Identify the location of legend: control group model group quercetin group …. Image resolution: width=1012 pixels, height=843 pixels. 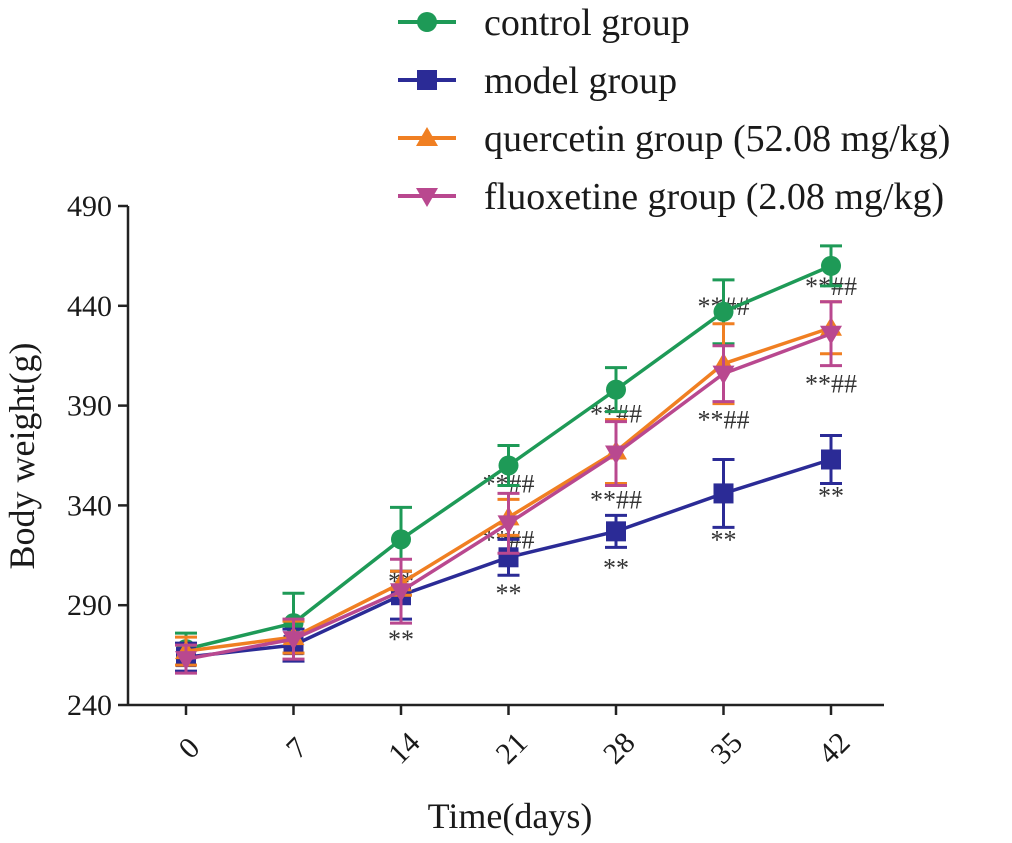
(674, 110).